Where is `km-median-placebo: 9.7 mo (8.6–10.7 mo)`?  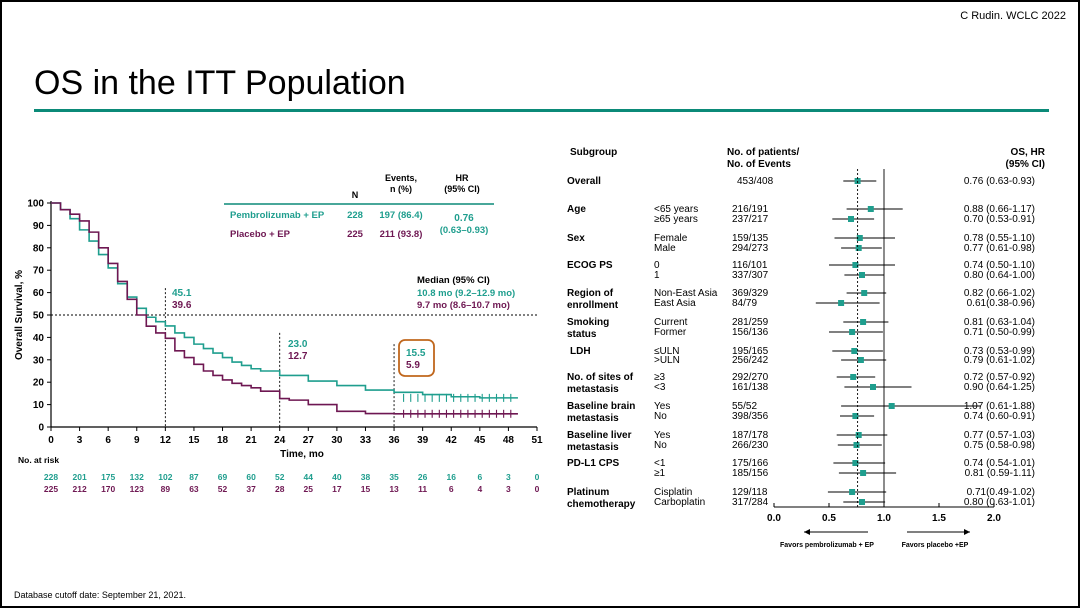 km-median-placebo: 9.7 mo (8.6–10.7 mo) is located at coordinates (463, 305).